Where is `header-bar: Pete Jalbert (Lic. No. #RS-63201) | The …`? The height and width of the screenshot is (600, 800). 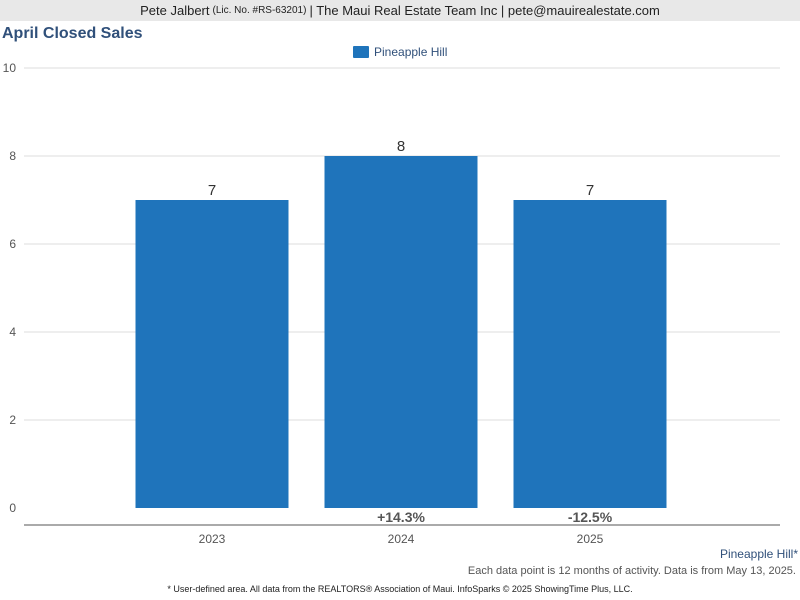
header-bar: Pete Jalbert (Lic. No. #RS-63201) | The … is located at coordinates (400, 10).